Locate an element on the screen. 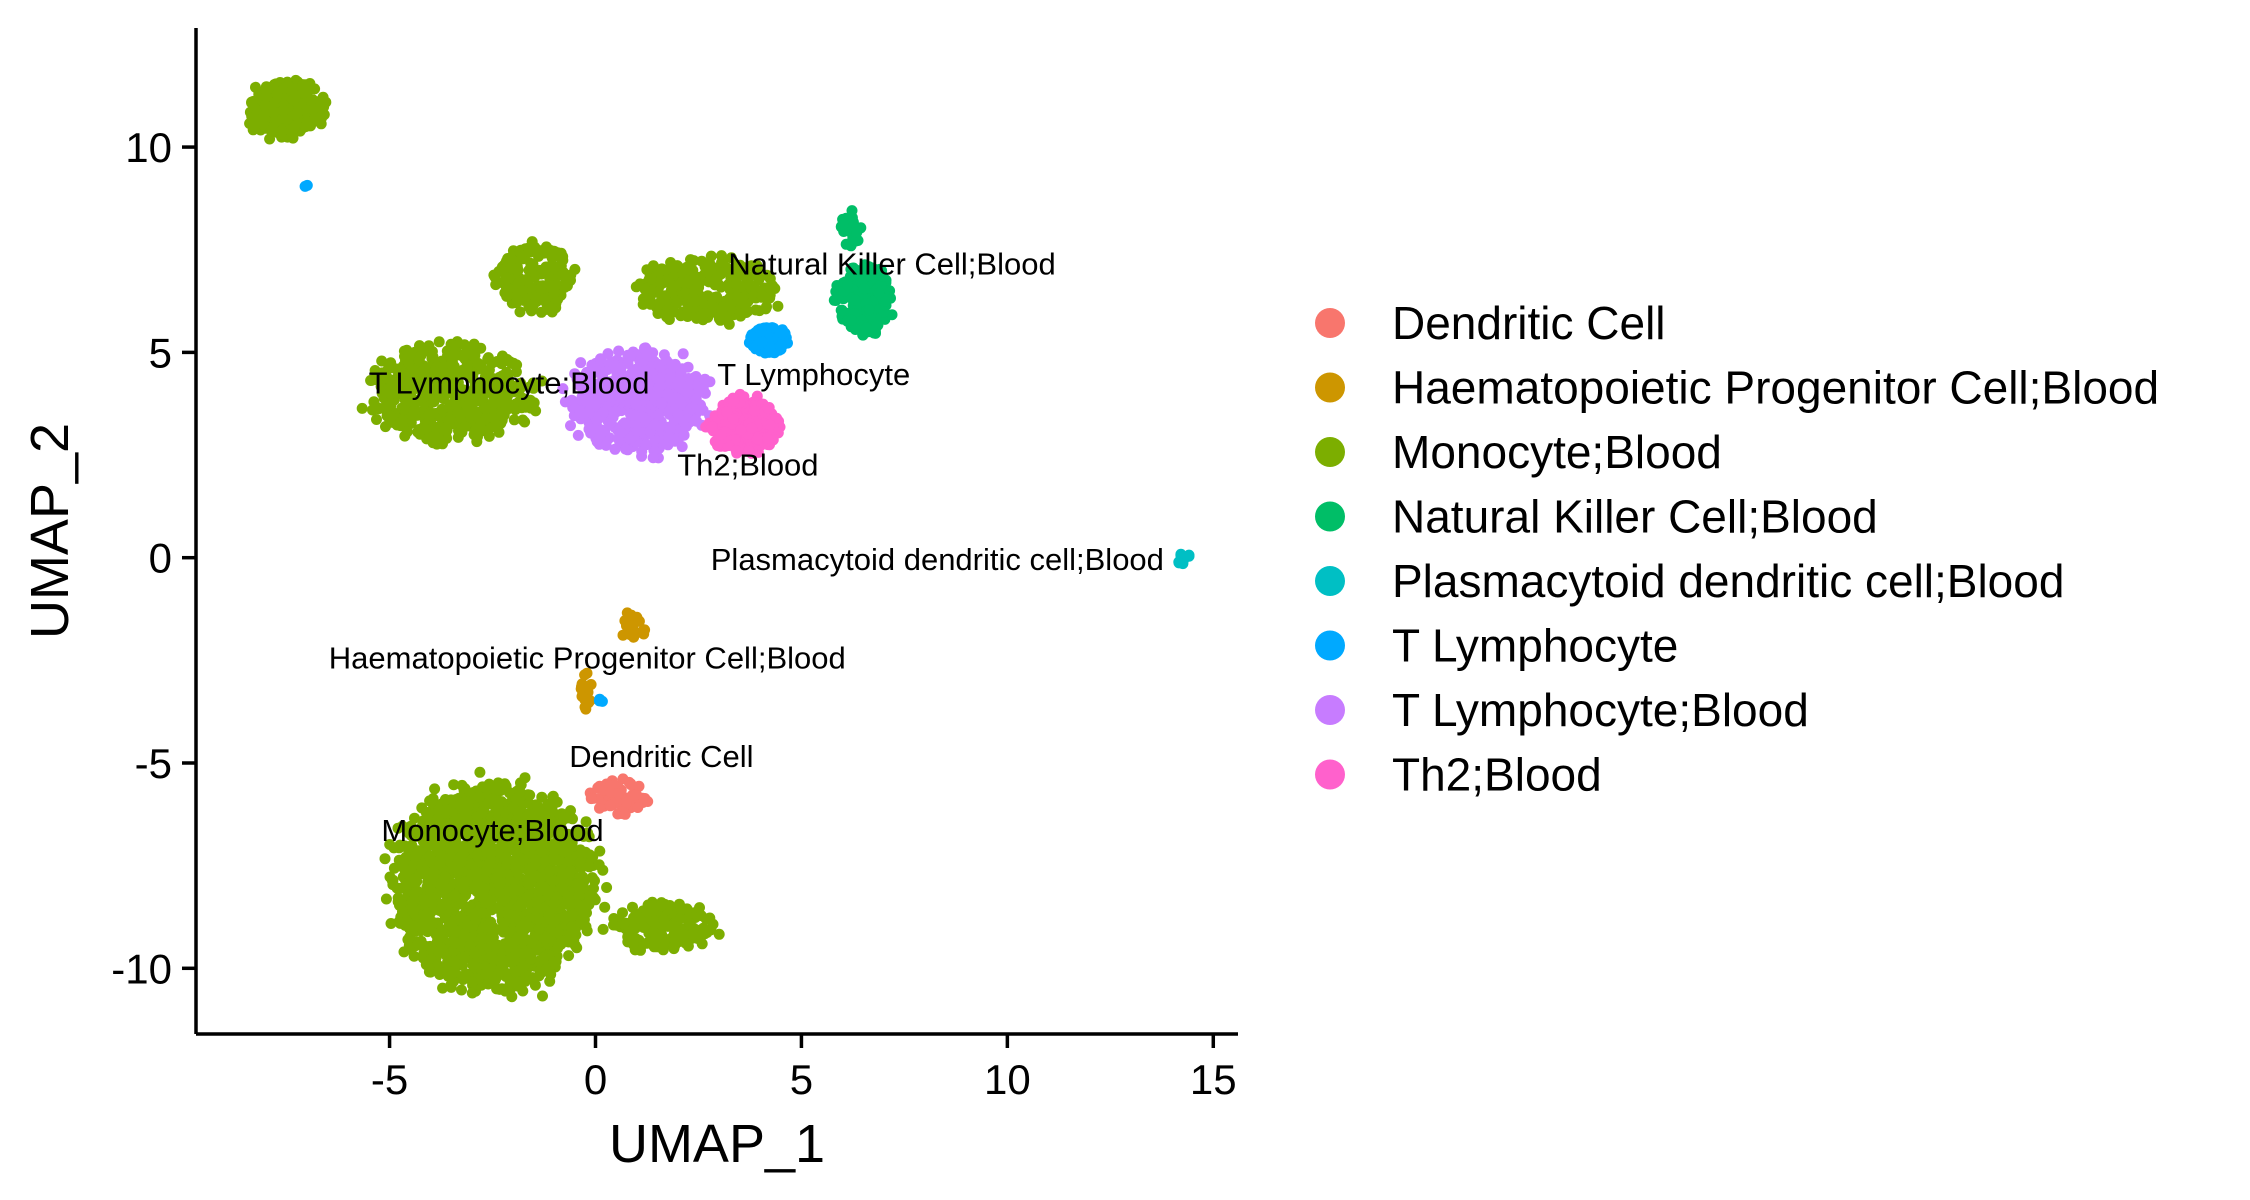 Image resolution: width=2250 pixels, height=1200 pixels. series-dendritic-cell is located at coordinates (619, 796).